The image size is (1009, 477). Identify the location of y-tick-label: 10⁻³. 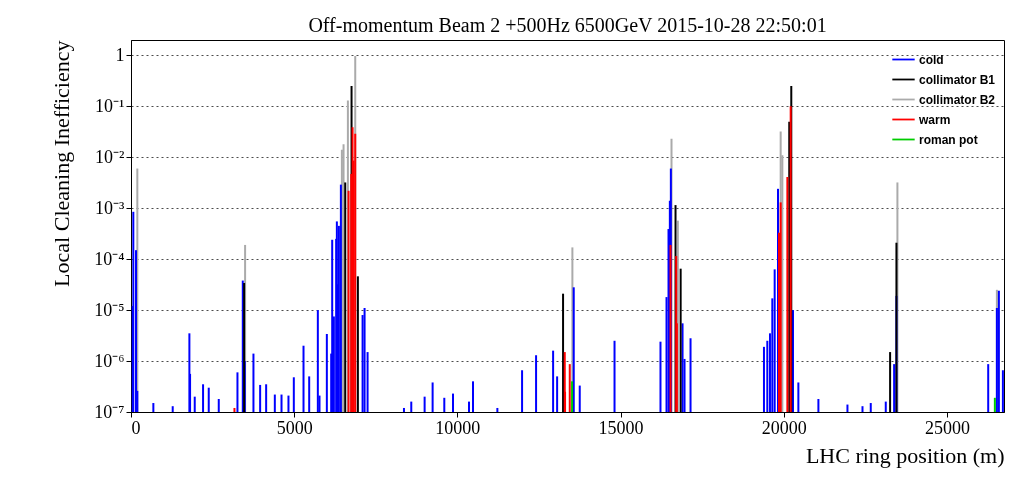
(110, 207).